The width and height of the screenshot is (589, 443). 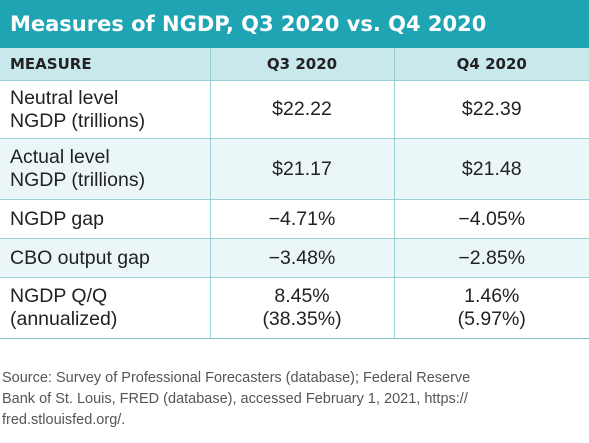 I want to click on measure-line: Neutral level, so click(x=64, y=97).